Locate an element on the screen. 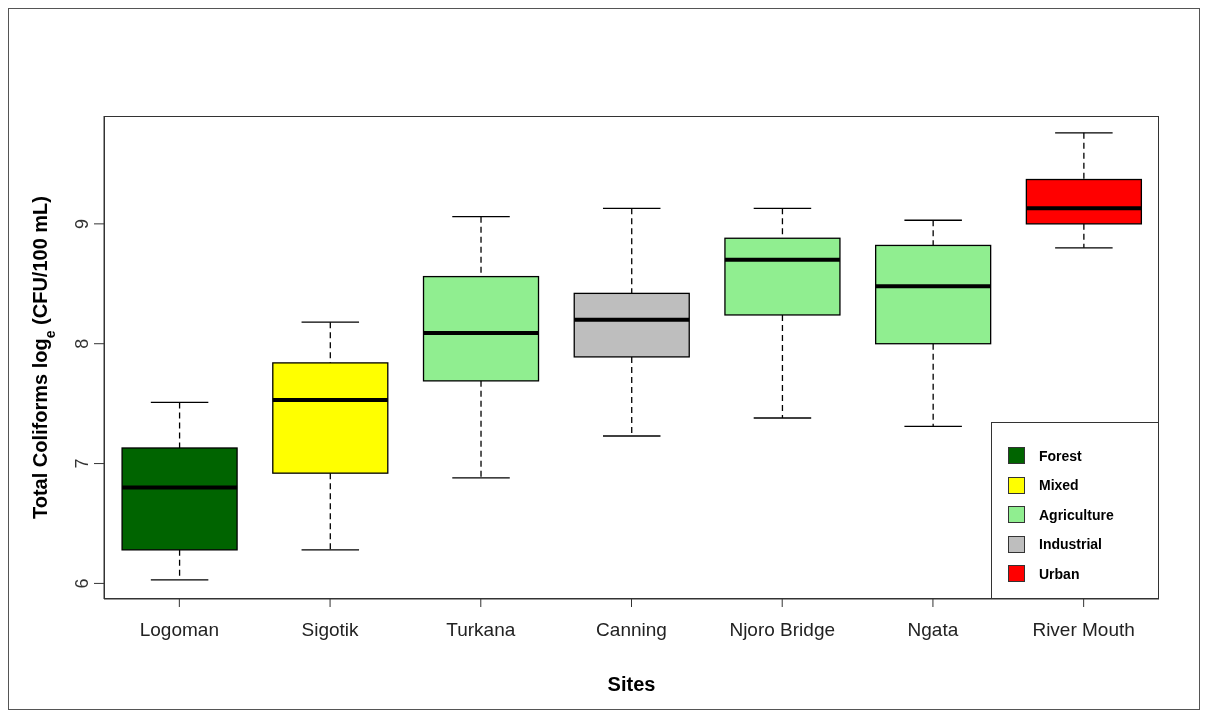  legend-label: Mixed is located at coordinates (1059, 485).